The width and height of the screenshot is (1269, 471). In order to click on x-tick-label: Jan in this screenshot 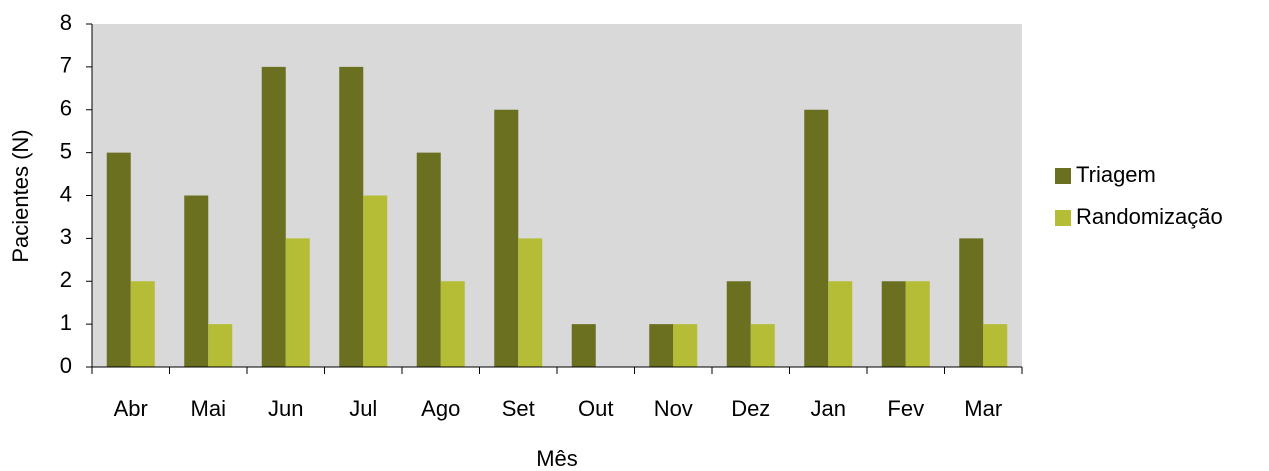, I will do `click(828, 408)`.